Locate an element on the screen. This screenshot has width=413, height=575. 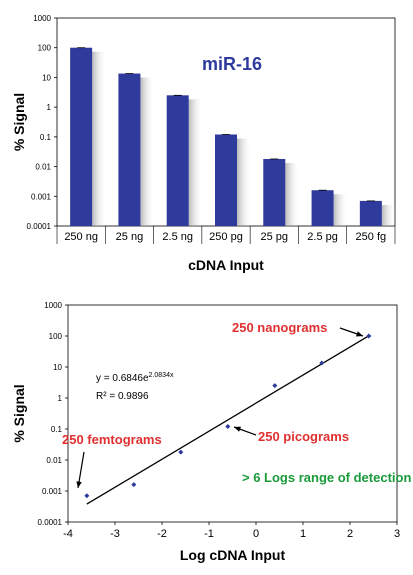
annotation-femtograms: 250 femtograms is located at coordinates (112, 439).